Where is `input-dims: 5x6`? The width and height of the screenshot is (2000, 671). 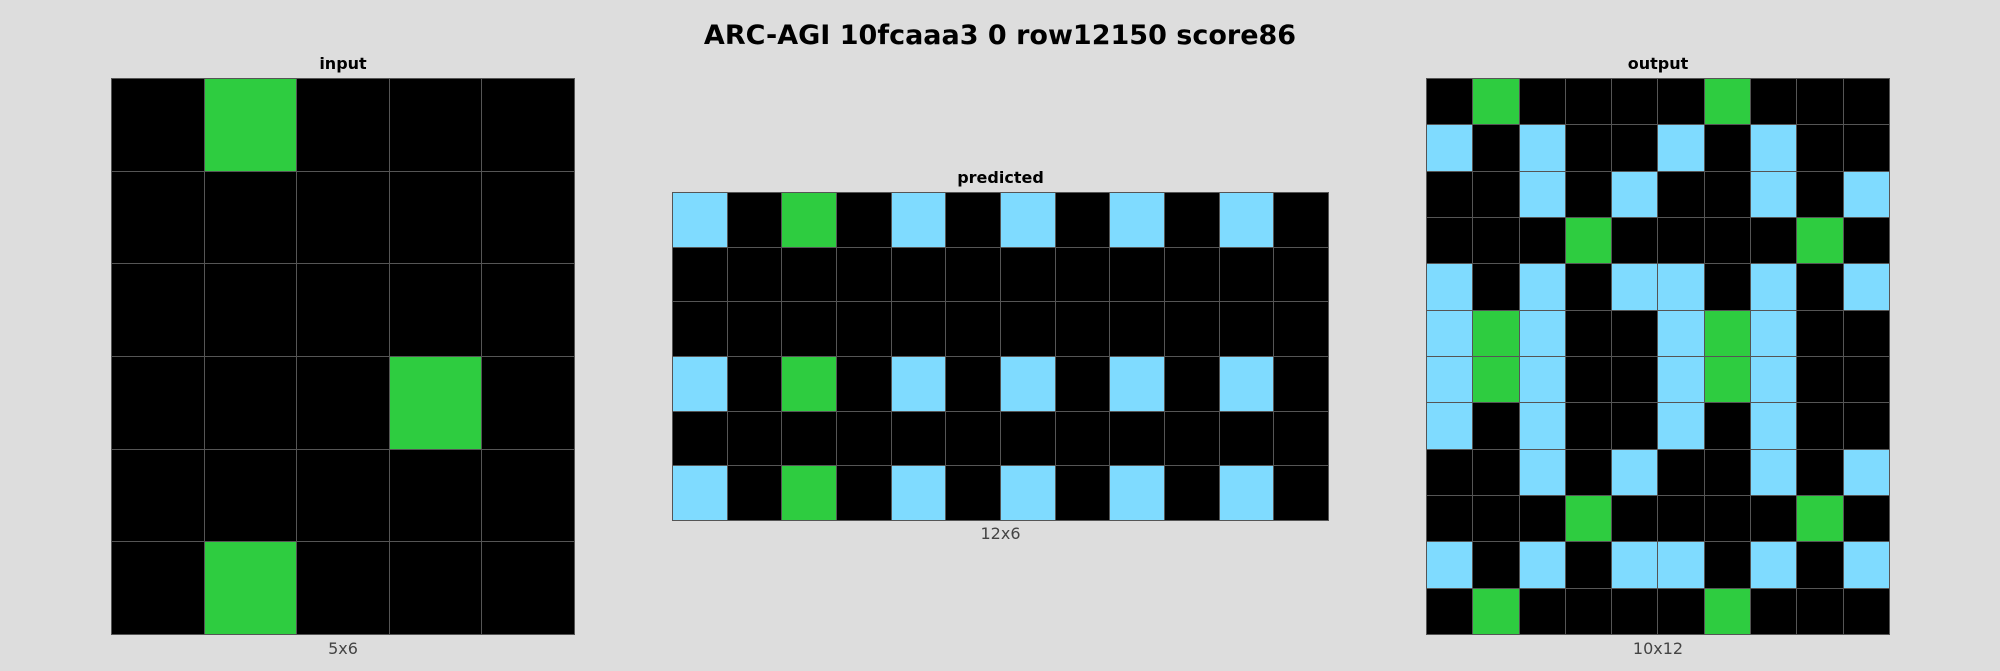
input-dims: 5x6 is located at coordinates (343, 648).